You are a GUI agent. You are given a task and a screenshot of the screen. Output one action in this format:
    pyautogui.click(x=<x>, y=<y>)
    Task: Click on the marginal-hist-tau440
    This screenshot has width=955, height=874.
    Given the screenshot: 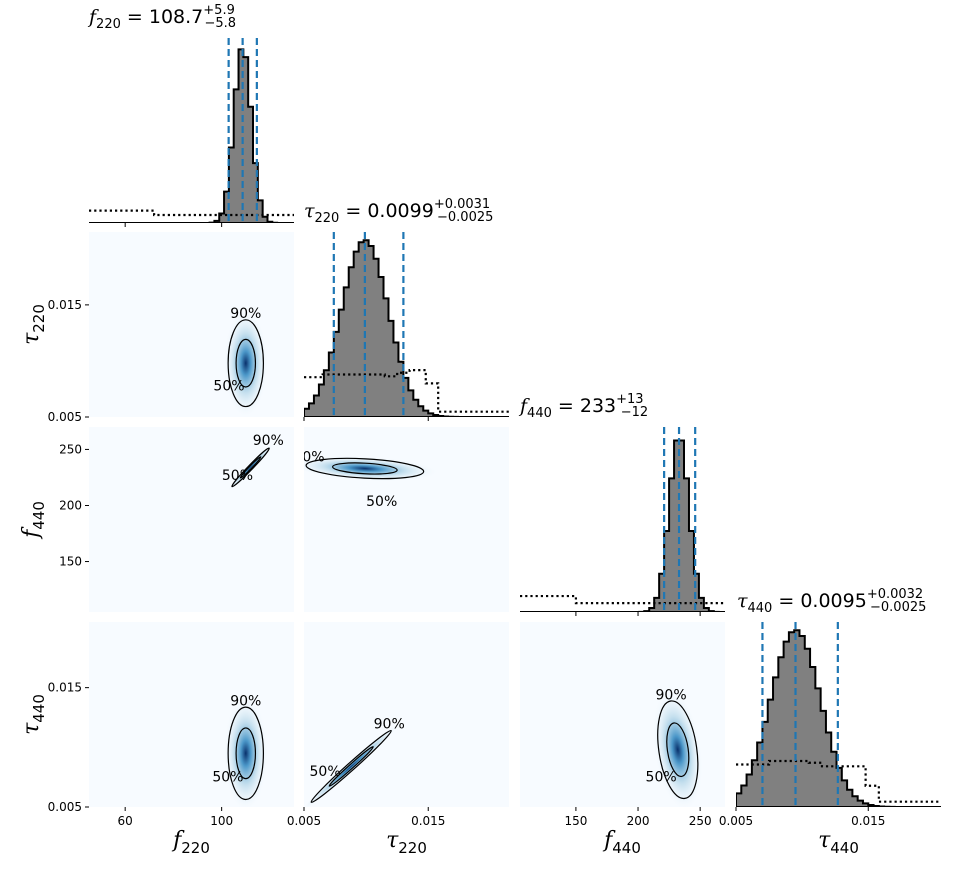 What is the action you would take?
    pyautogui.click(x=838, y=714)
    